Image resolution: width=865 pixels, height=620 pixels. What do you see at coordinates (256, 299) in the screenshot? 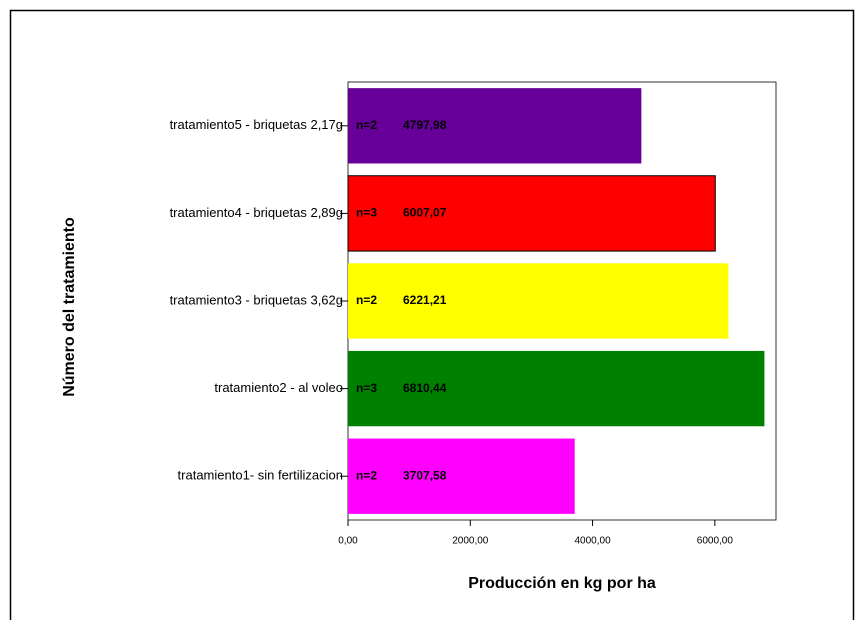
I see `y-tick-label: tratamiento3 - briquetas 3,62g` at bounding box center [256, 299].